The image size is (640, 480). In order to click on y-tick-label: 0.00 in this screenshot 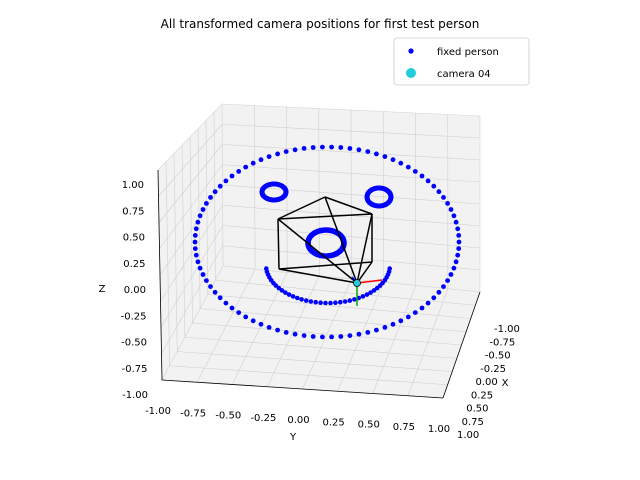, I will do `click(298, 420)`.